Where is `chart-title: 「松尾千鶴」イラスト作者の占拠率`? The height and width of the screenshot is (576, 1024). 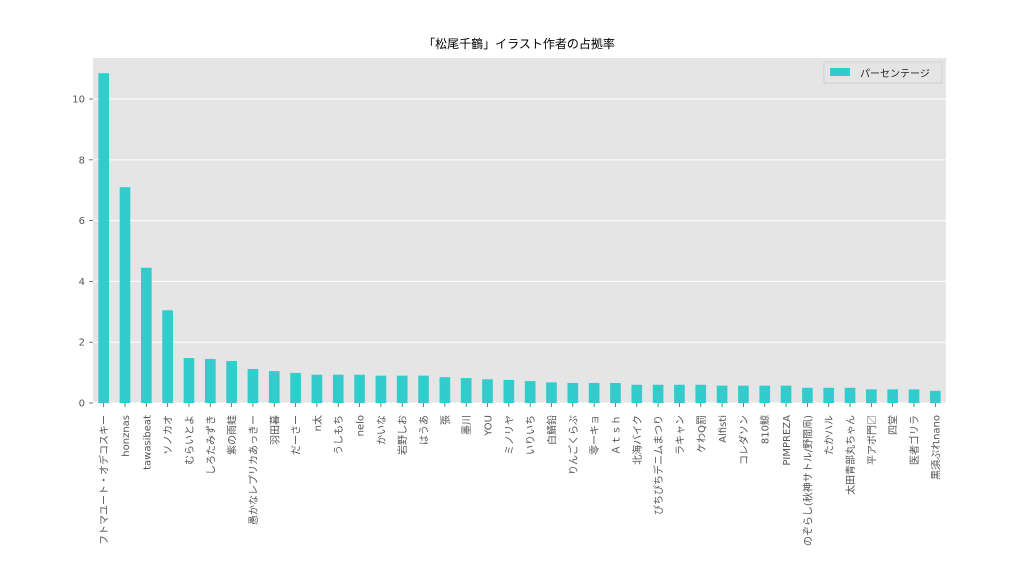
chart-title: 「松尾千鶴」イラスト作者の占拠率 is located at coordinates (519, 43).